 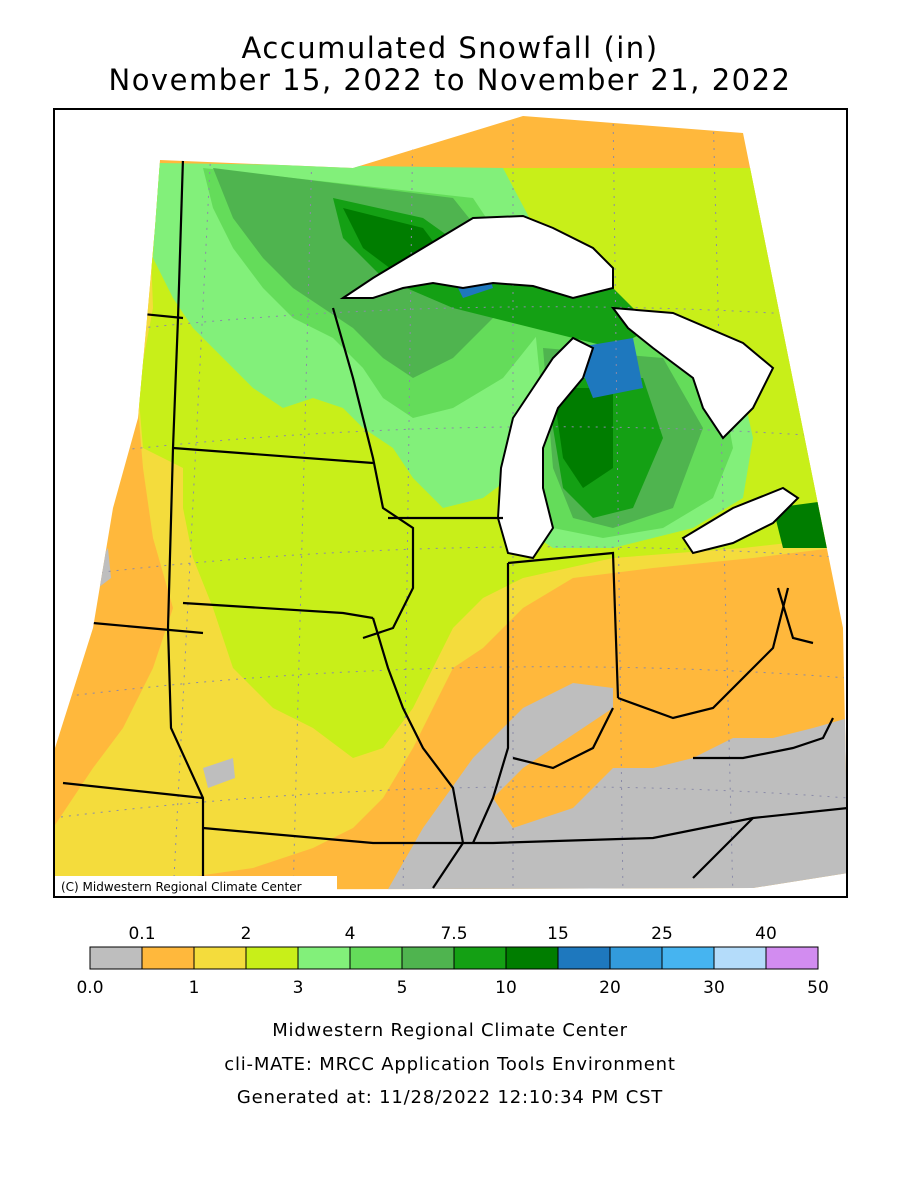 What do you see at coordinates (506, 988) in the screenshot?
I see `legend-bottom-label: 10` at bounding box center [506, 988].